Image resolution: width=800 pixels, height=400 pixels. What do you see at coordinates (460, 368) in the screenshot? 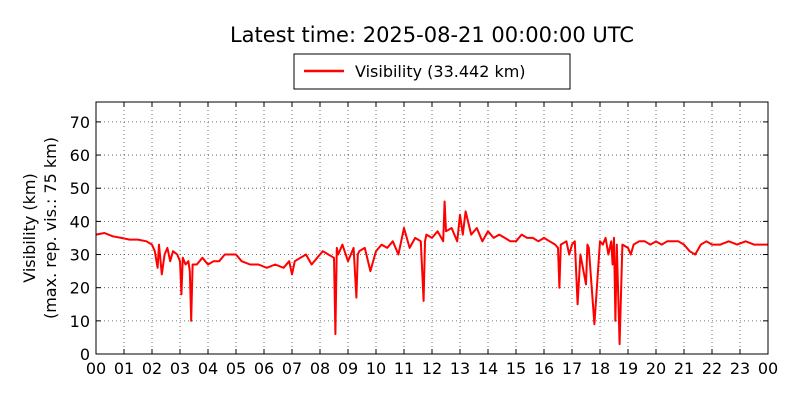
I see `x-tick-label: 13` at bounding box center [460, 368].